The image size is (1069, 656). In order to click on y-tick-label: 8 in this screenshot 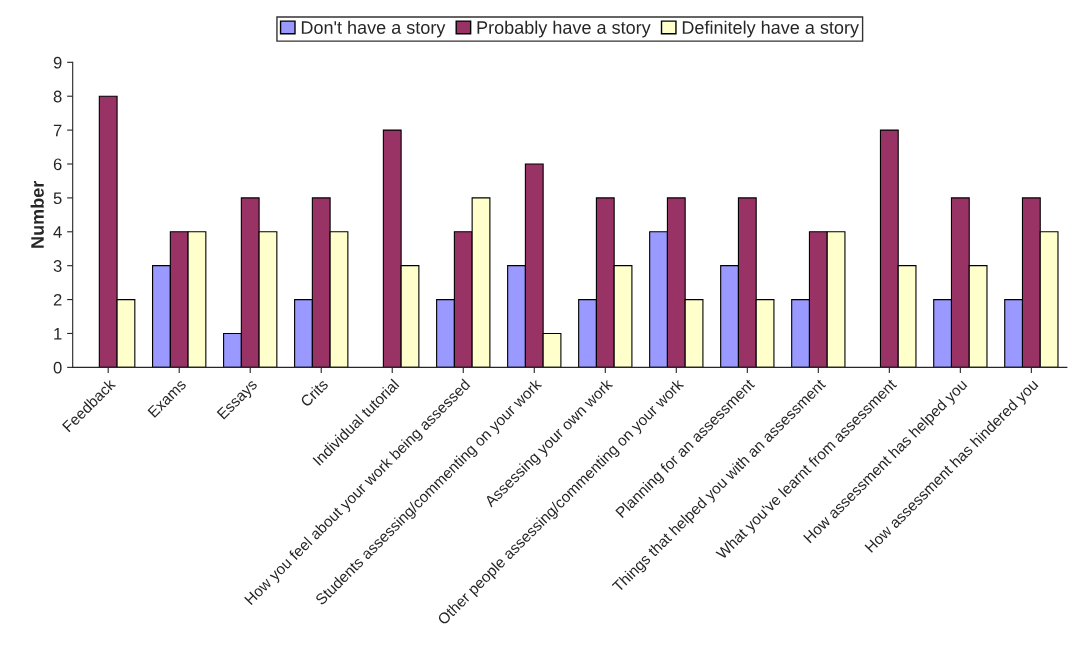, I will do `click(57, 96)`.